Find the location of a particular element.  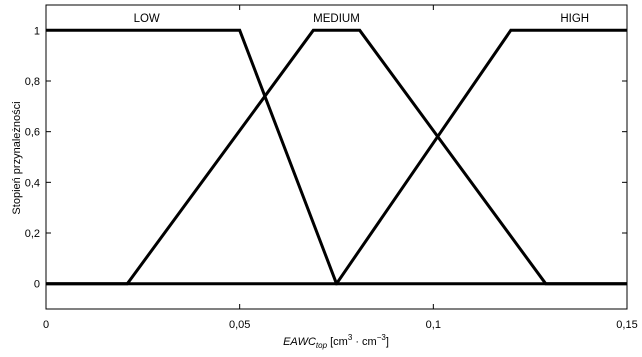

x-axis-title-unit-prefix: [cm is located at coordinates (337, 342).